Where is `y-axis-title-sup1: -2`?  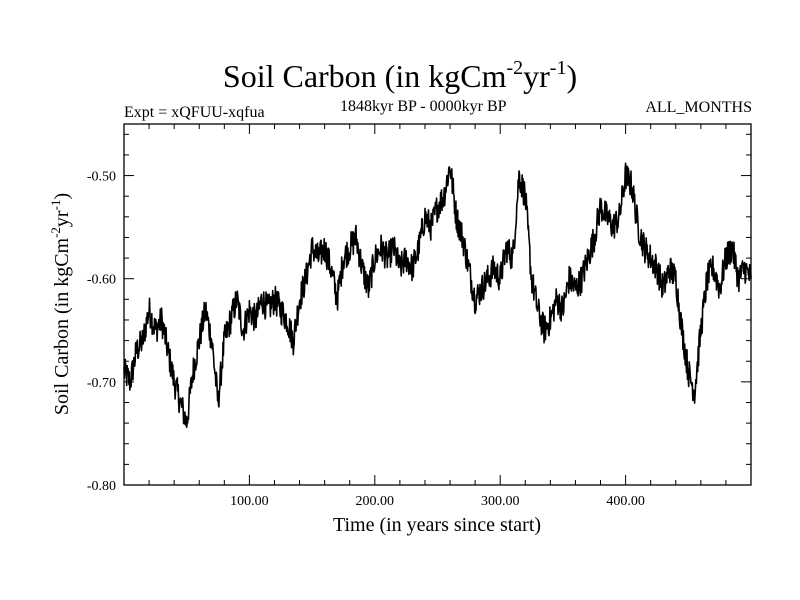
y-axis-title-sup1: -2 is located at coordinates (55, 232).